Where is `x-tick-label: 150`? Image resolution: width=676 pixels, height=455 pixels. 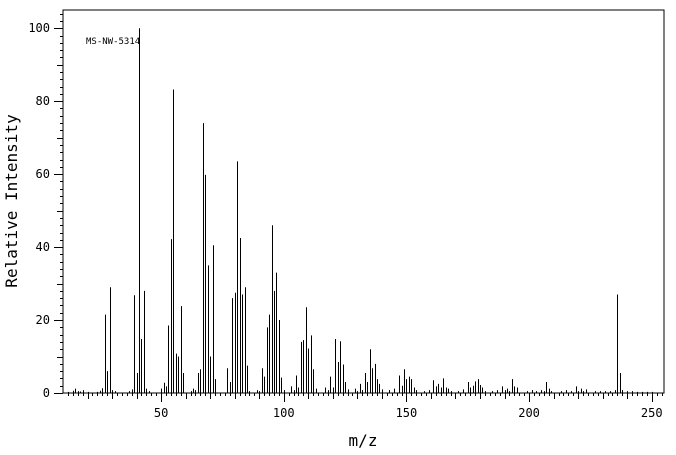
x-tick-label: 150 is located at coordinates (407, 413).